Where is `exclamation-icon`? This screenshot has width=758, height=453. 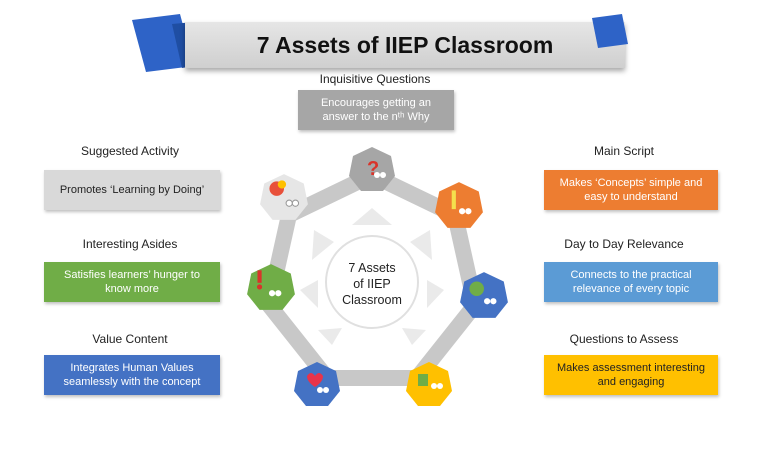
exclamation-icon is located at coordinates (259, 276).